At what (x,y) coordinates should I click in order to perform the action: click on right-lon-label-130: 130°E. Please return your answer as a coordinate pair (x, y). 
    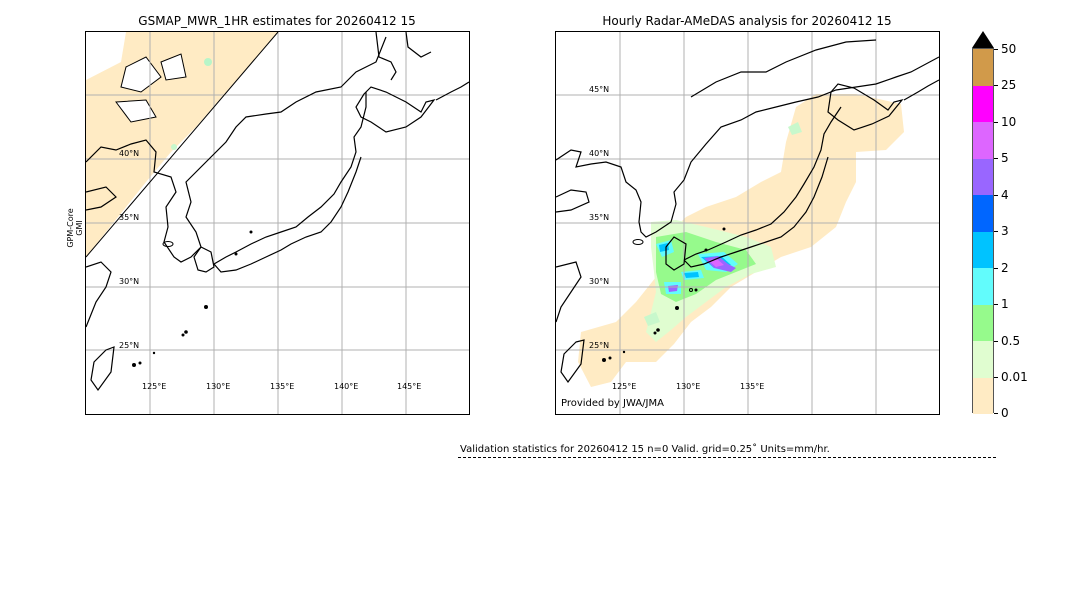
    Looking at the image, I should click on (688, 386).